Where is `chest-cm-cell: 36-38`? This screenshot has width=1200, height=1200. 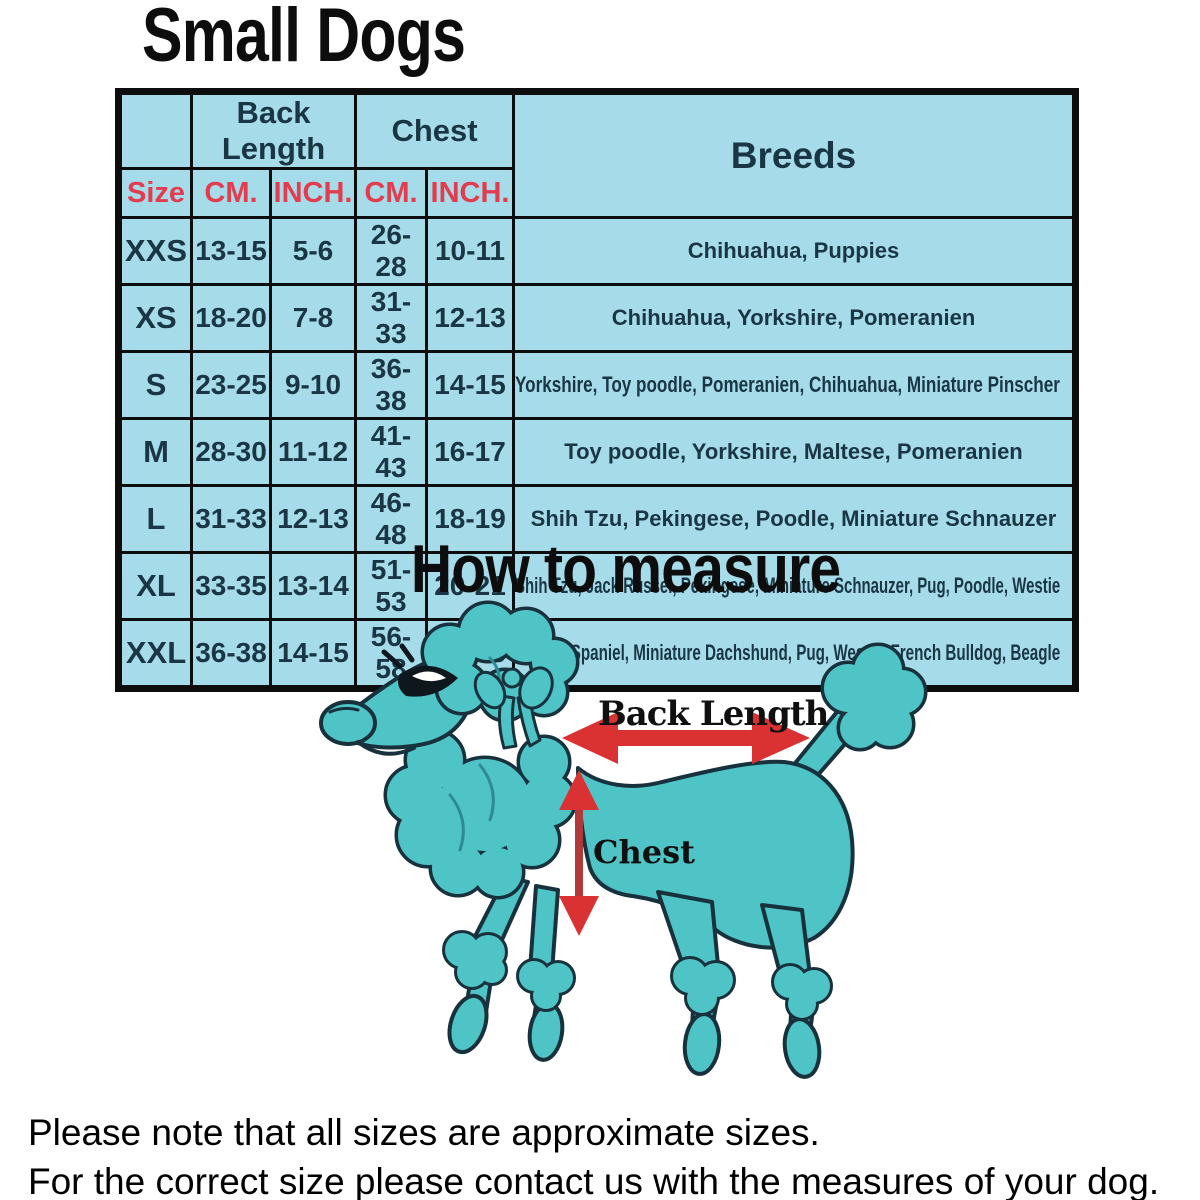
chest-cm-cell: 36-38 is located at coordinates (391, 385).